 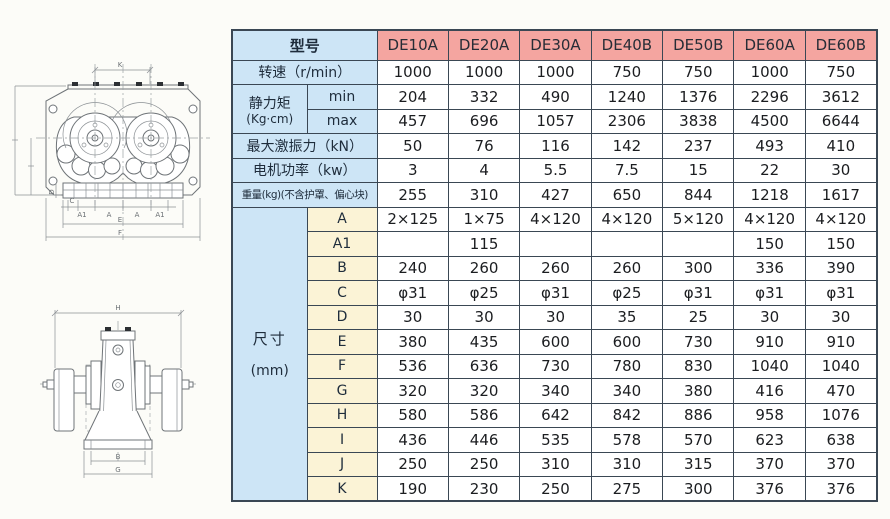 I want to click on dim-letter-I: I, so click(x=342, y=440).